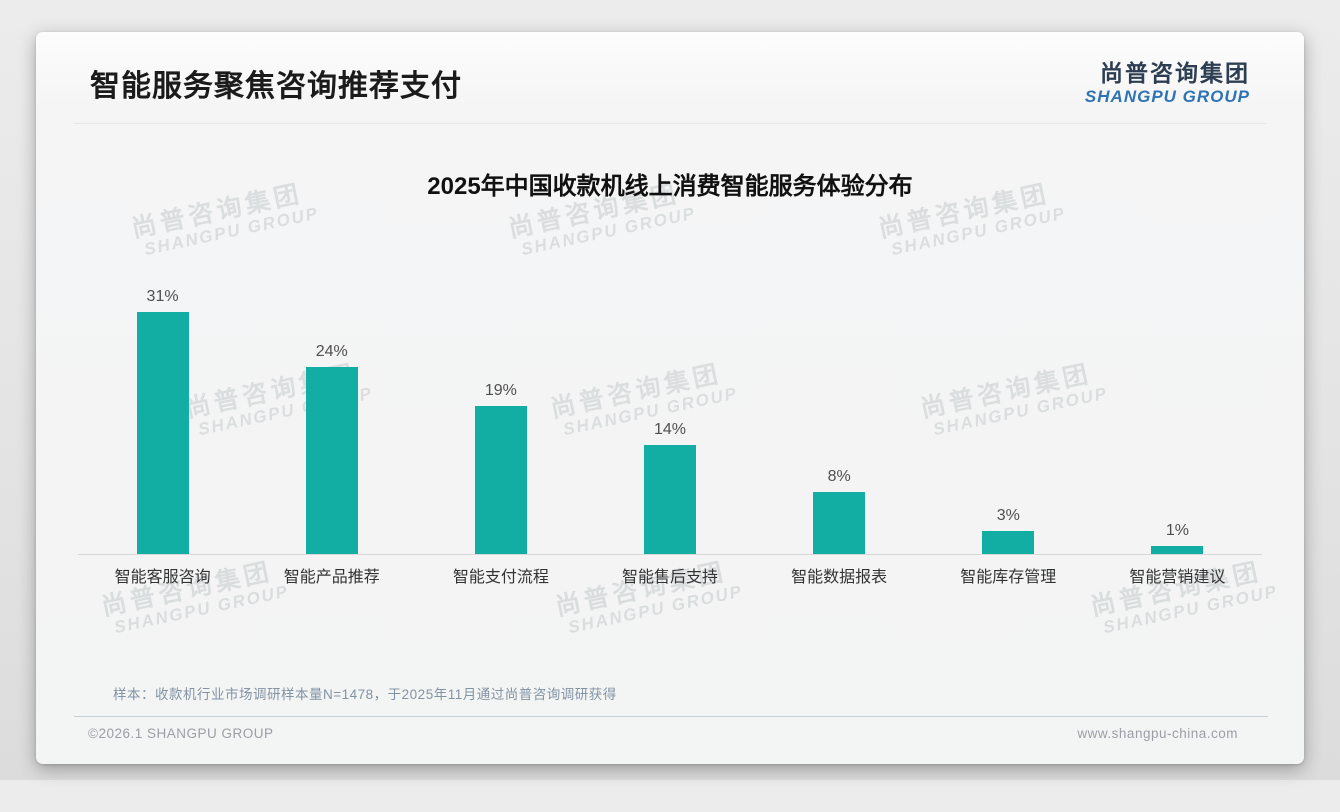 This screenshot has height=812, width=1340. I want to click on bar-column: 14%, so click(669, 418).